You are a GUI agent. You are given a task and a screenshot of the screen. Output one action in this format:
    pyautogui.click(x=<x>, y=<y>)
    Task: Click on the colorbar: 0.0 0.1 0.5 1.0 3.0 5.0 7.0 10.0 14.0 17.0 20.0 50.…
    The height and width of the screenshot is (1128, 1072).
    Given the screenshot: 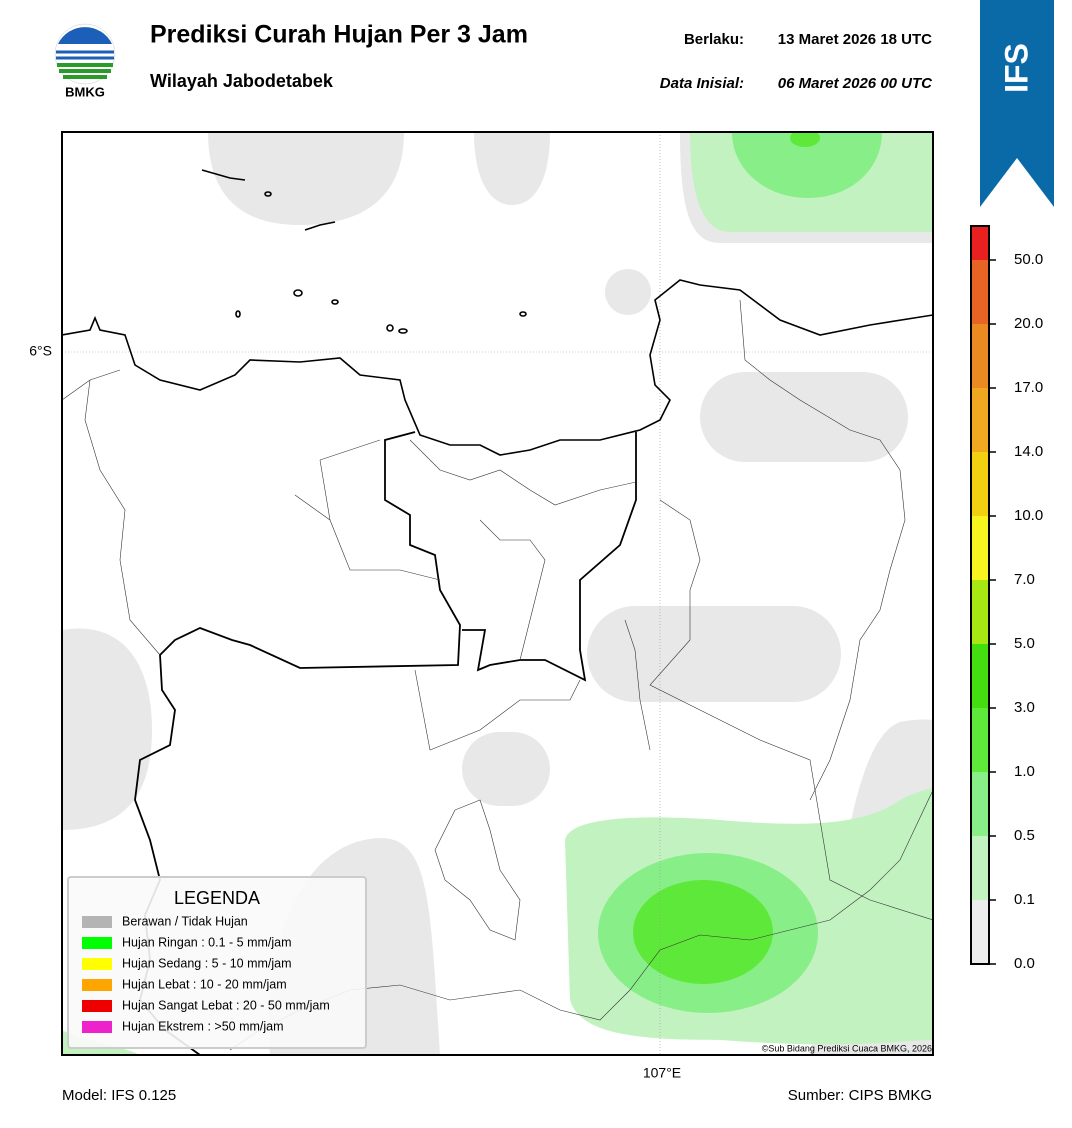 What is the action you would take?
    pyautogui.click(x=1006, y=598)
    